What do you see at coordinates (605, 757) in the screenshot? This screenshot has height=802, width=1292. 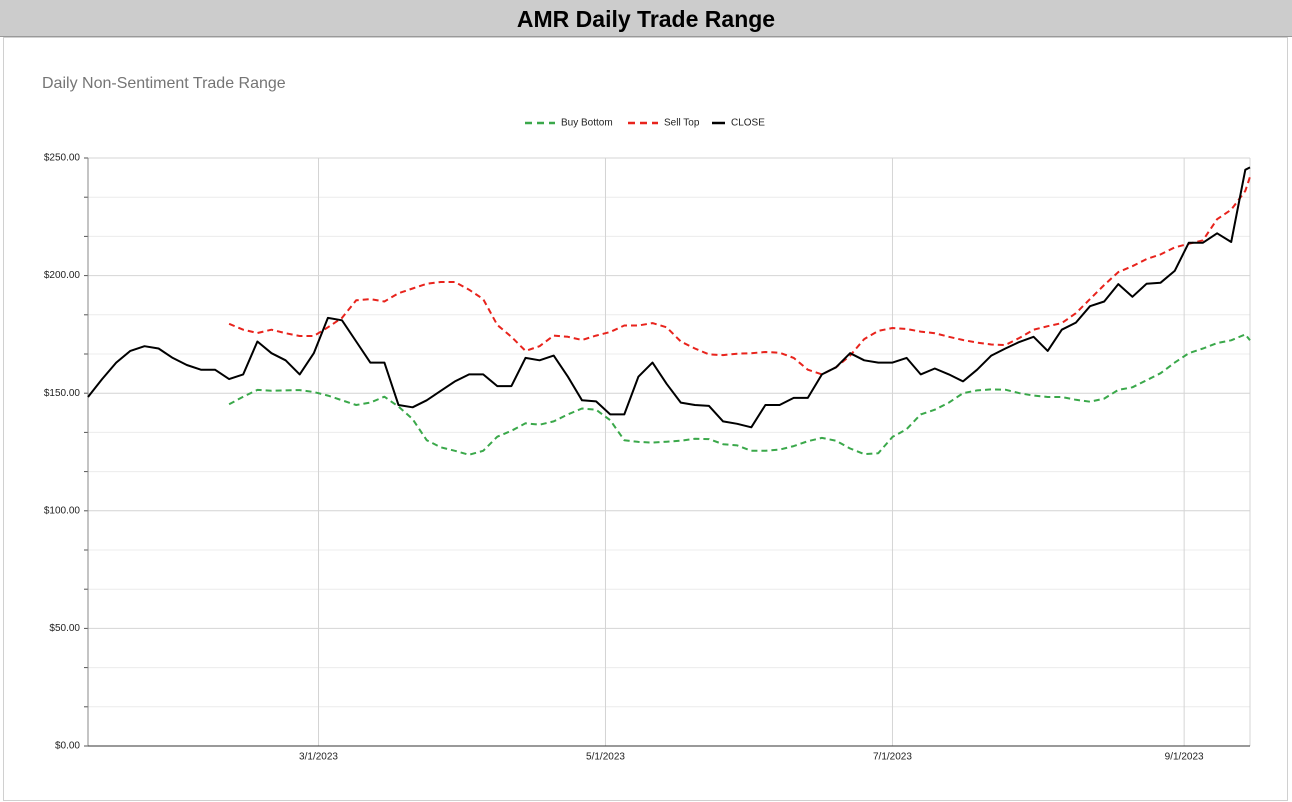 I see `x-tick-label: 5/1/2023` at bounding box center [605, 757].